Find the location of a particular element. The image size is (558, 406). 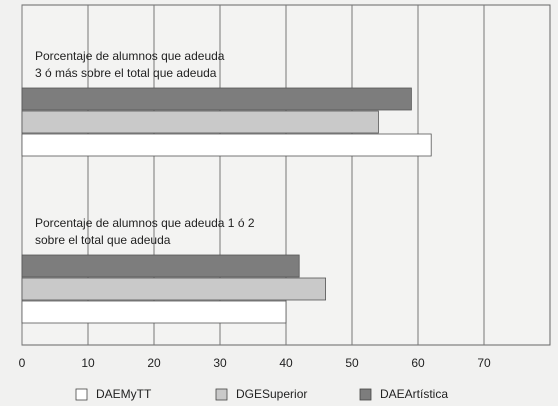

x-tick-label: 30 is located at coordinates (220, 363).